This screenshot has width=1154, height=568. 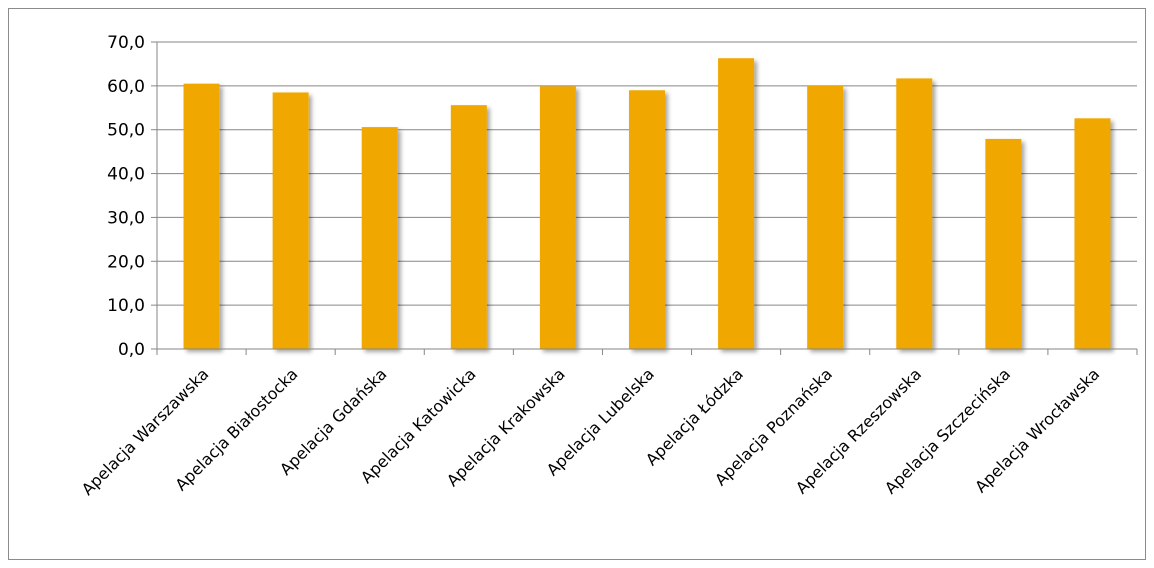 I want to click on y-tick-label: 40,0, so click(x=126, y=175).